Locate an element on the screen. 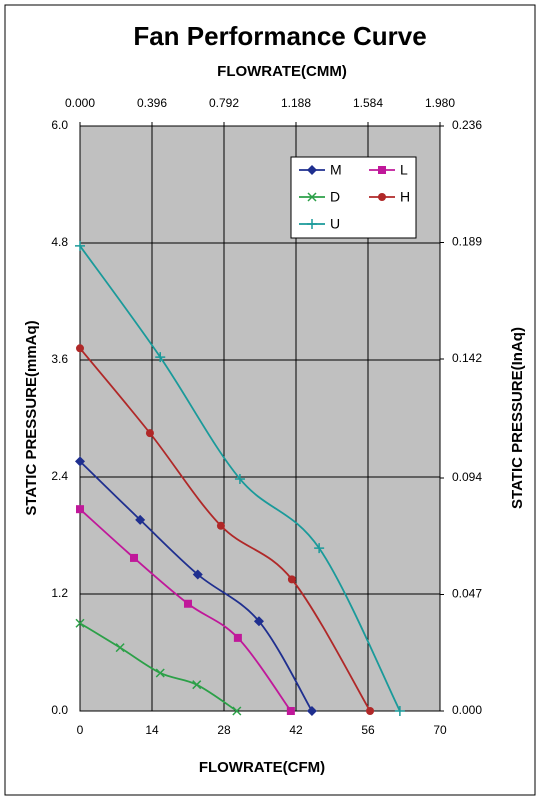  legend-label: U is located at coordinates (335, 224).